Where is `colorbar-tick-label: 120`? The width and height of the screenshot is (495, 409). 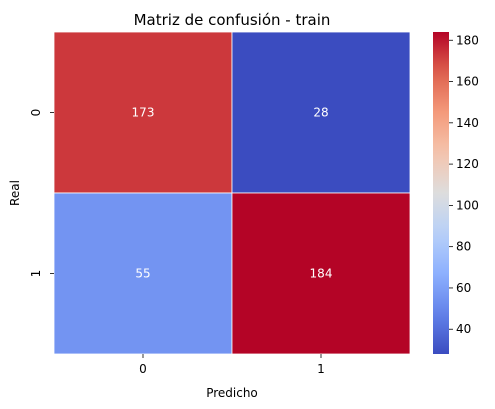
colorbar-tick-label: 120 is located at coordinates (467, 164).